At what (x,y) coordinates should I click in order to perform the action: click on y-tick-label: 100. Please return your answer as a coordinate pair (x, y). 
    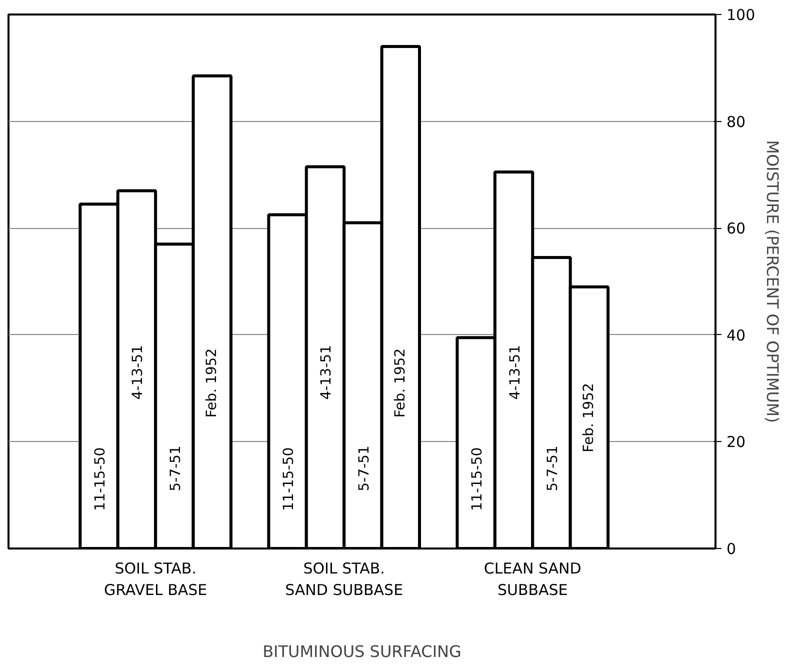
    Looking at the image, I should click on (741, 15).